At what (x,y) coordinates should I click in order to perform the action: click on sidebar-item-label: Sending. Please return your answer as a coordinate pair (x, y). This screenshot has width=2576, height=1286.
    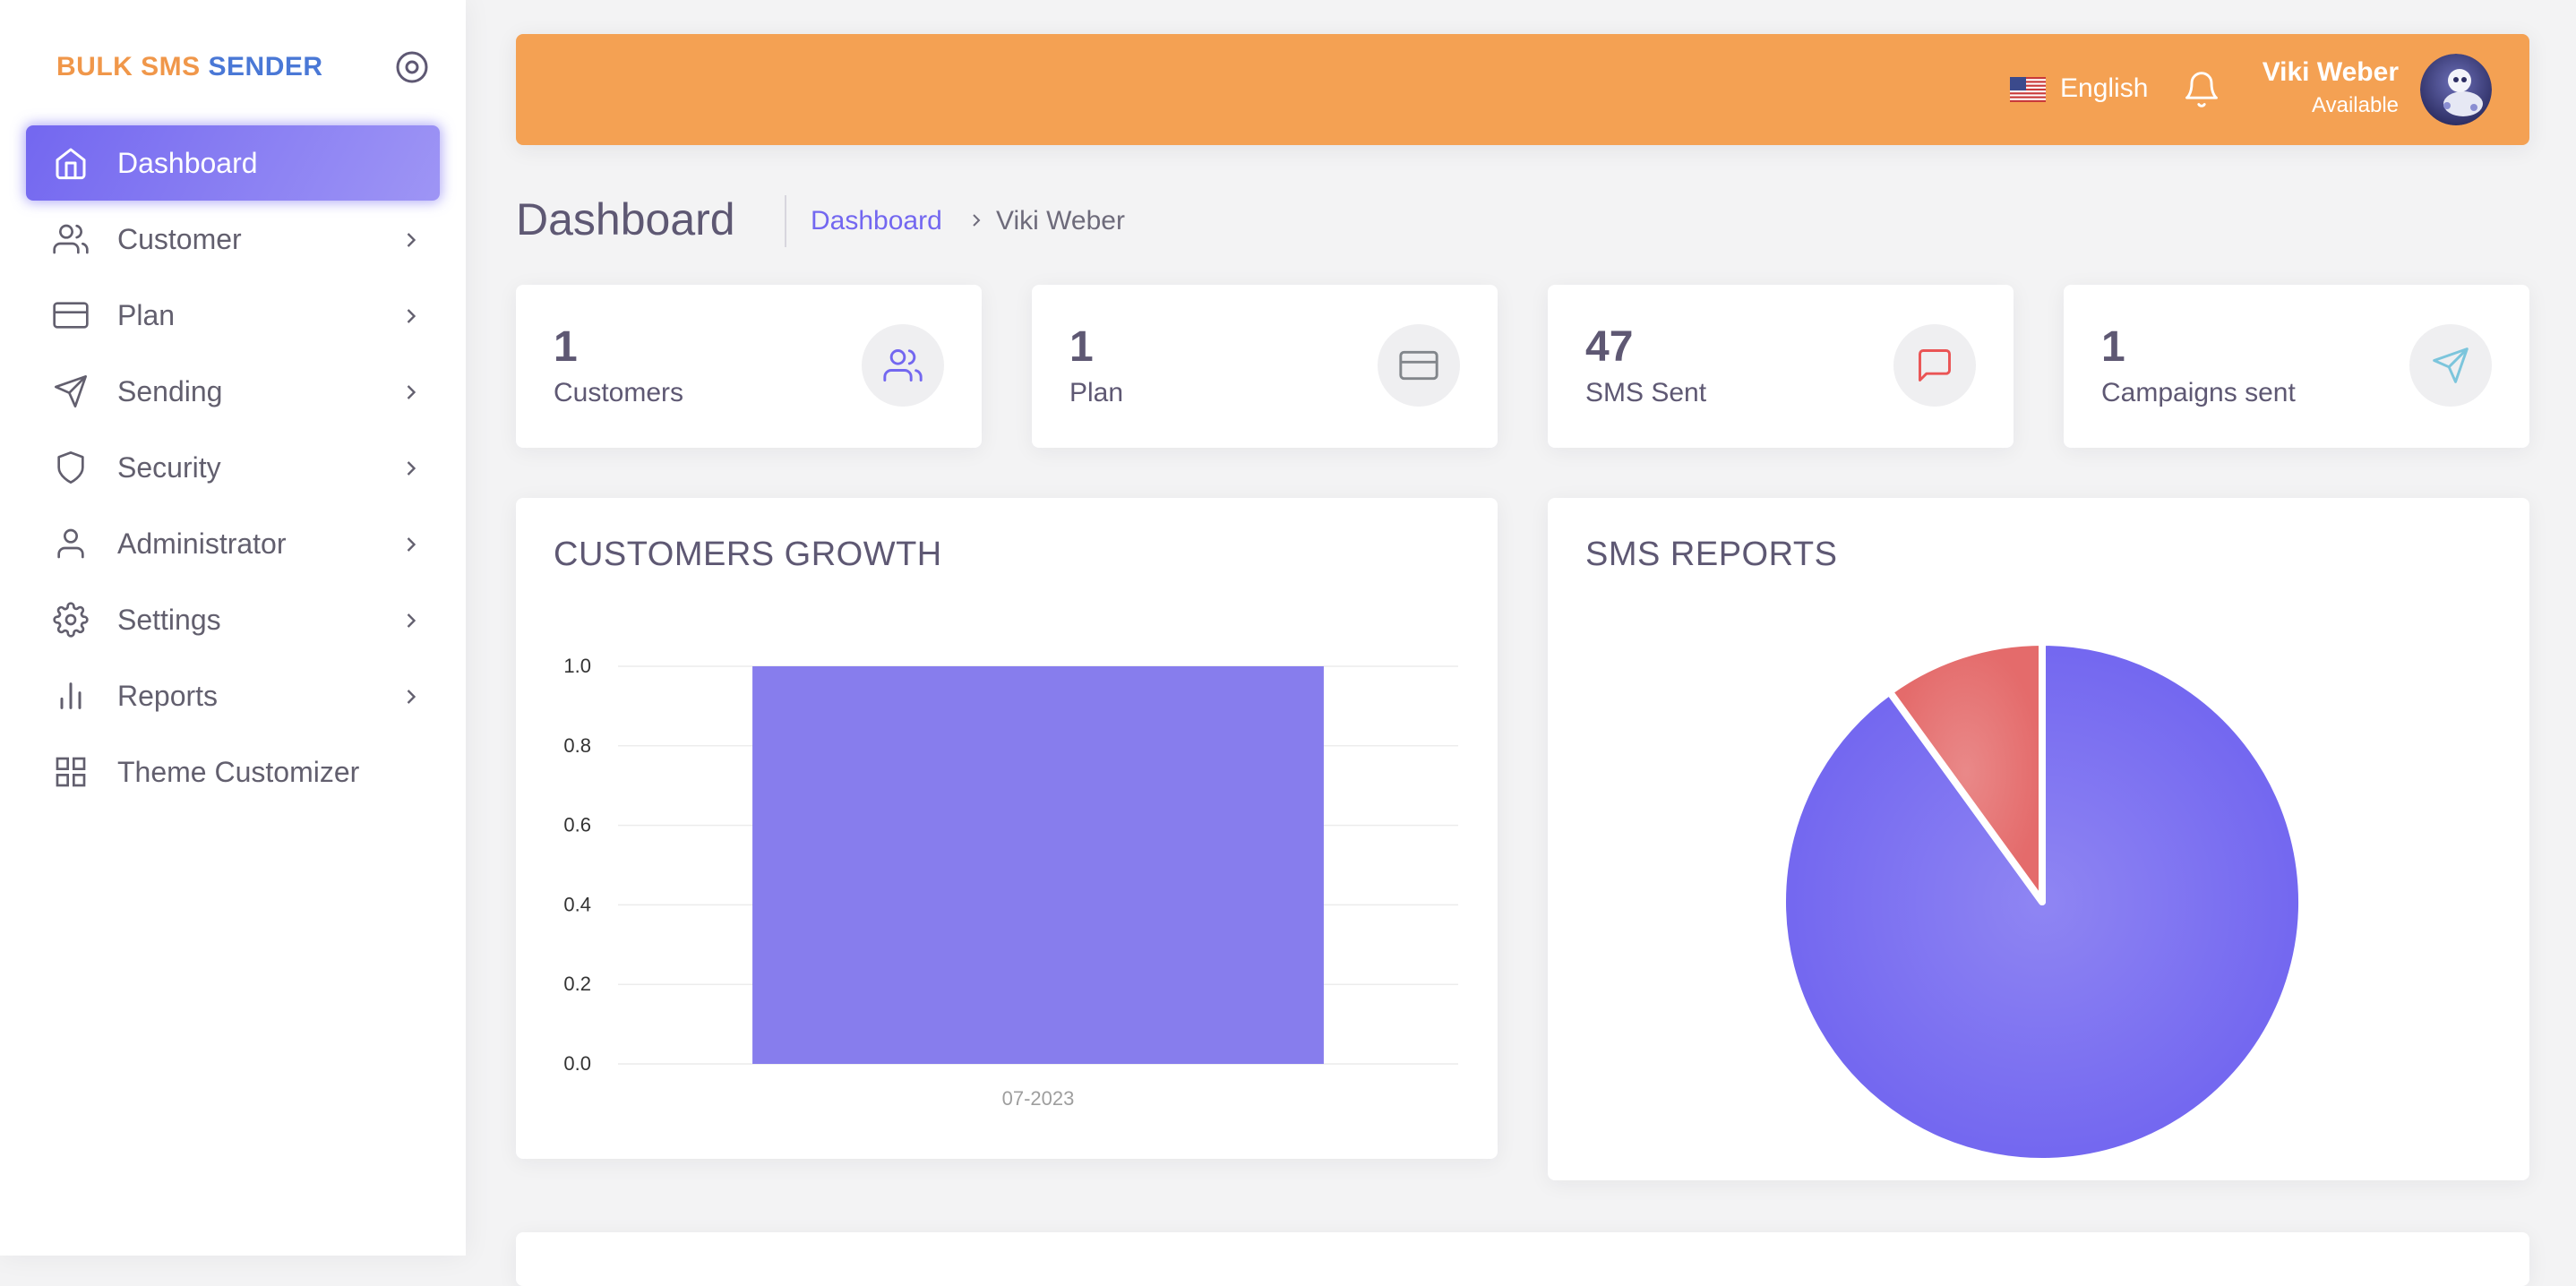
    Looking at the image, I should click on (170, 391).